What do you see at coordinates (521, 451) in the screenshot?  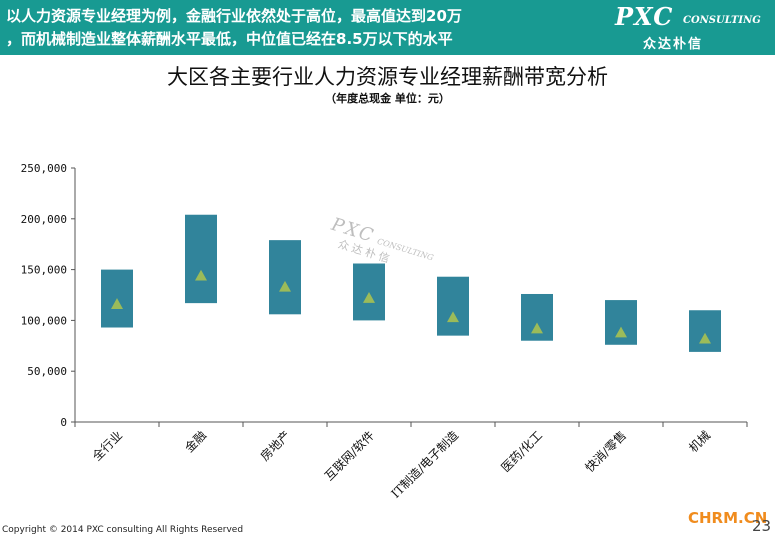 I see `category-label: 医药/化工` at bounding box center [521, 451].